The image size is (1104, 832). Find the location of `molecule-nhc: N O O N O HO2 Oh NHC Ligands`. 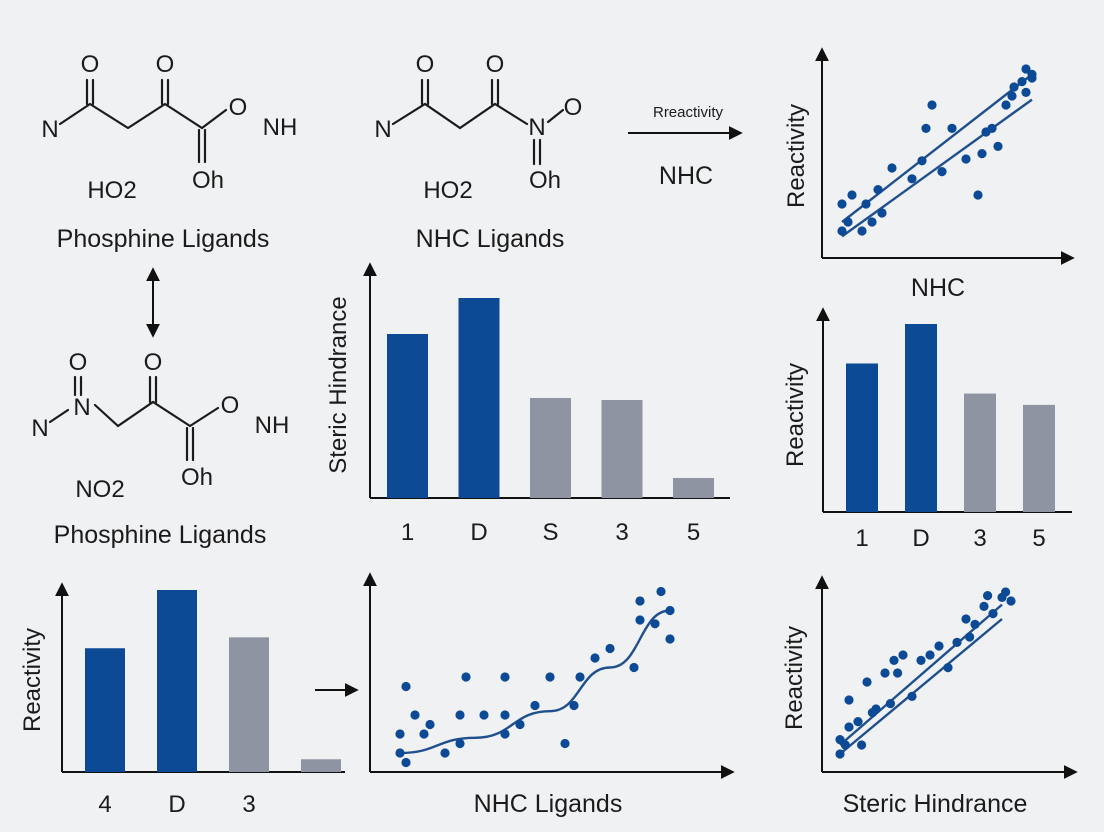

molecule-nhc: N O O N O HO2 Oh NHC Ligands is located at coordinates (478, 152).